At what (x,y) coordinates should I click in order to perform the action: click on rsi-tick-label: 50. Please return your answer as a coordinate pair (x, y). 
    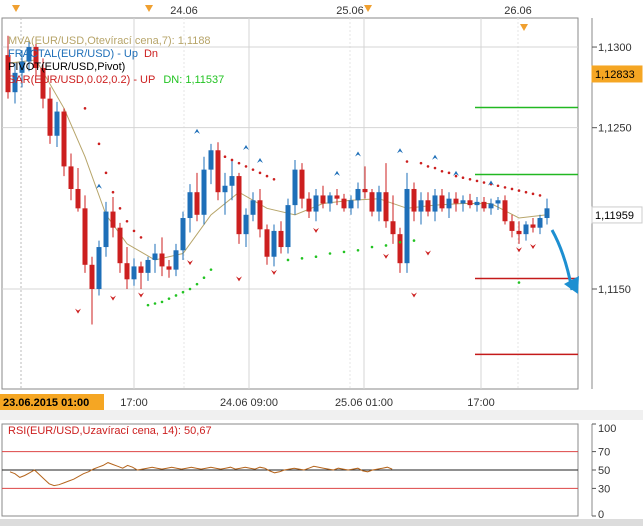
    Looking at the image, I should click on (604, 471).